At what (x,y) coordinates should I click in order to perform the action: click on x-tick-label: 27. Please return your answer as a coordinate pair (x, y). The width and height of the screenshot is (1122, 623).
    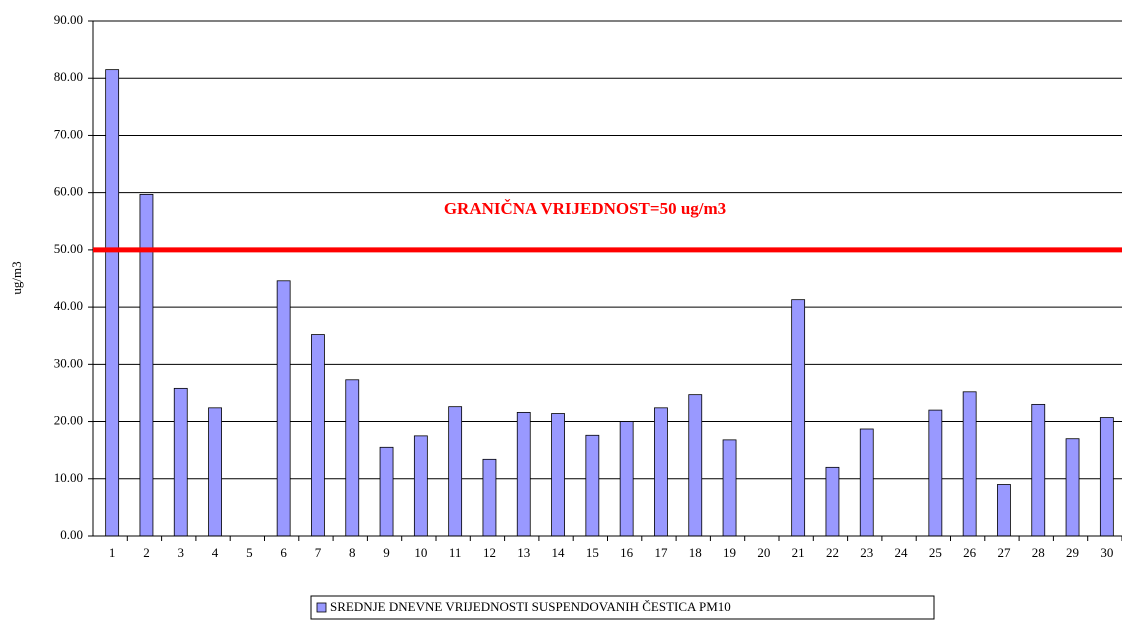
    Looking at the image, I should click on (1004, 552).